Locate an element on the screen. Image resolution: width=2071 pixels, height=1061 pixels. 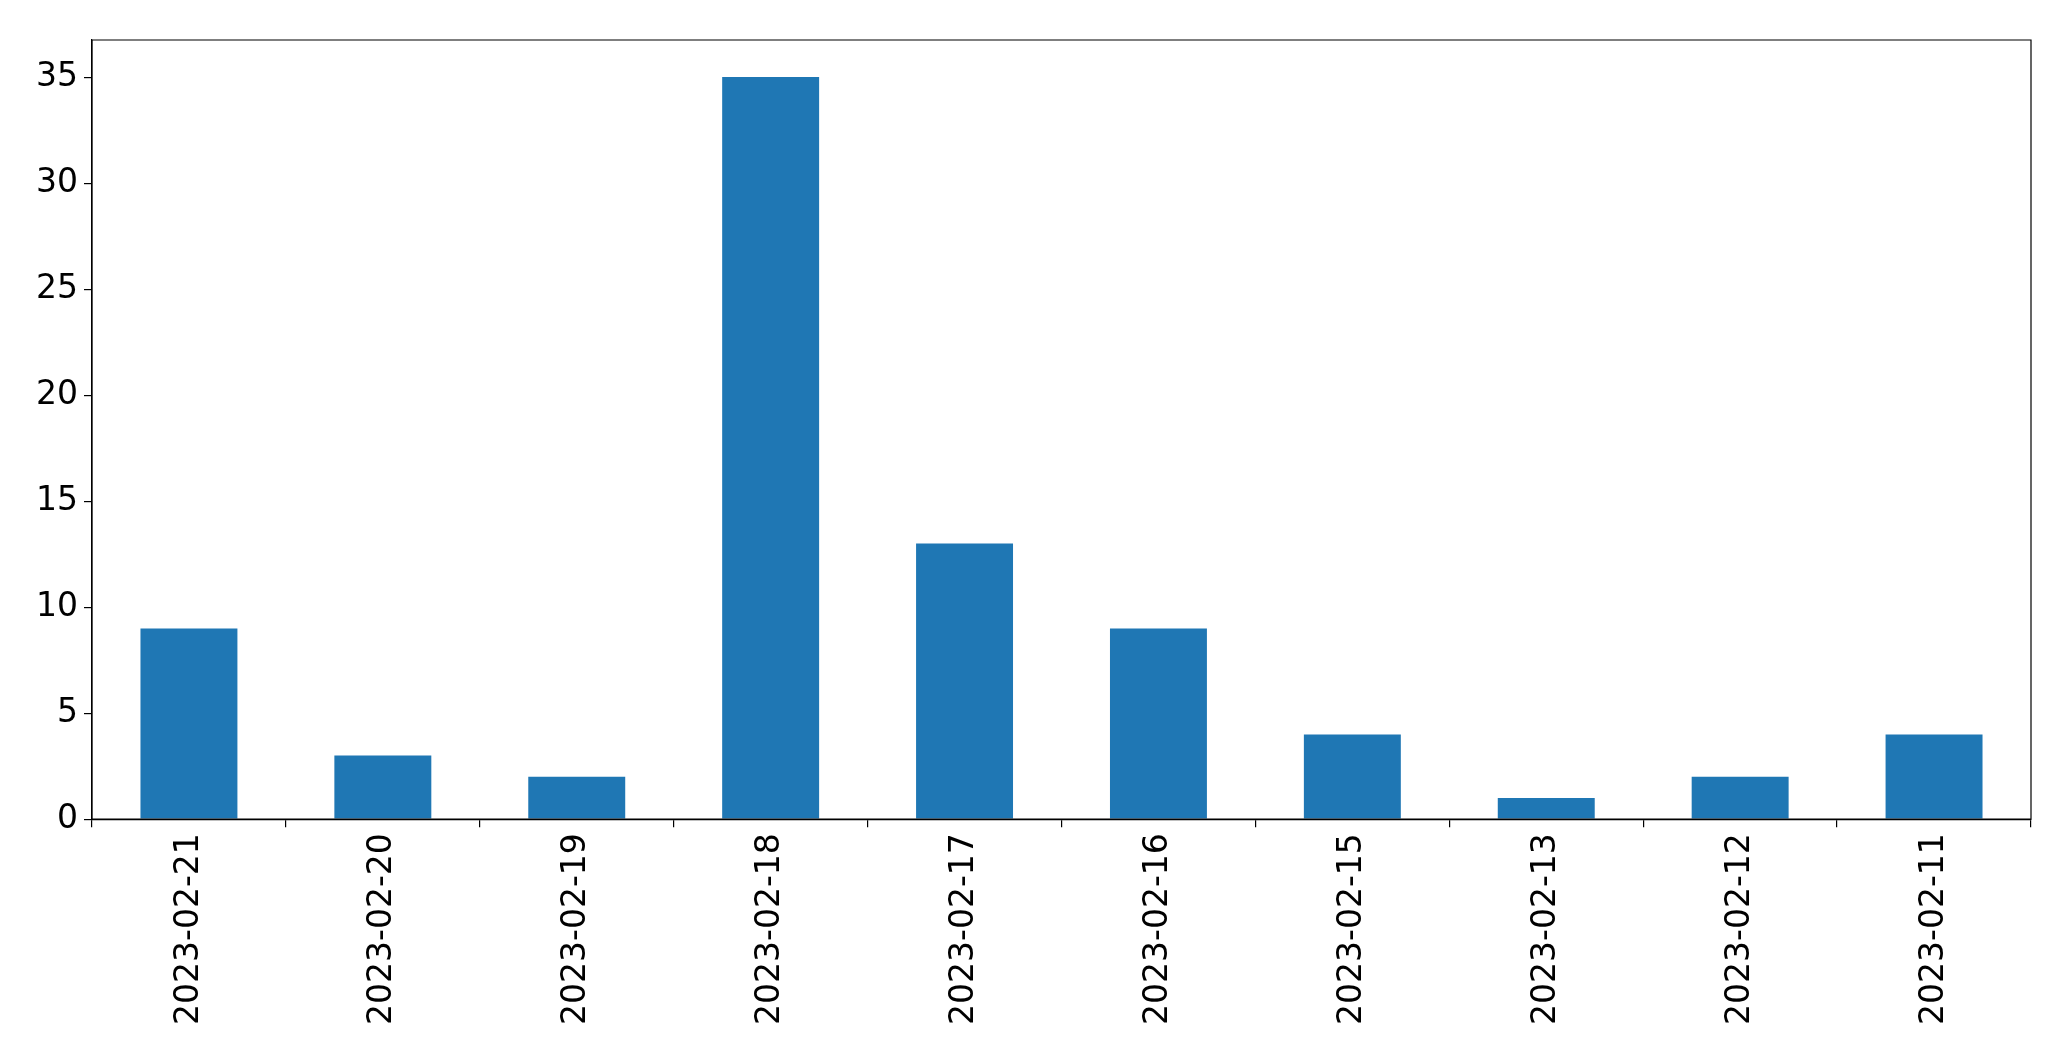
x-tick-label: 2023-02-21 is located at coordinates (186, 929).